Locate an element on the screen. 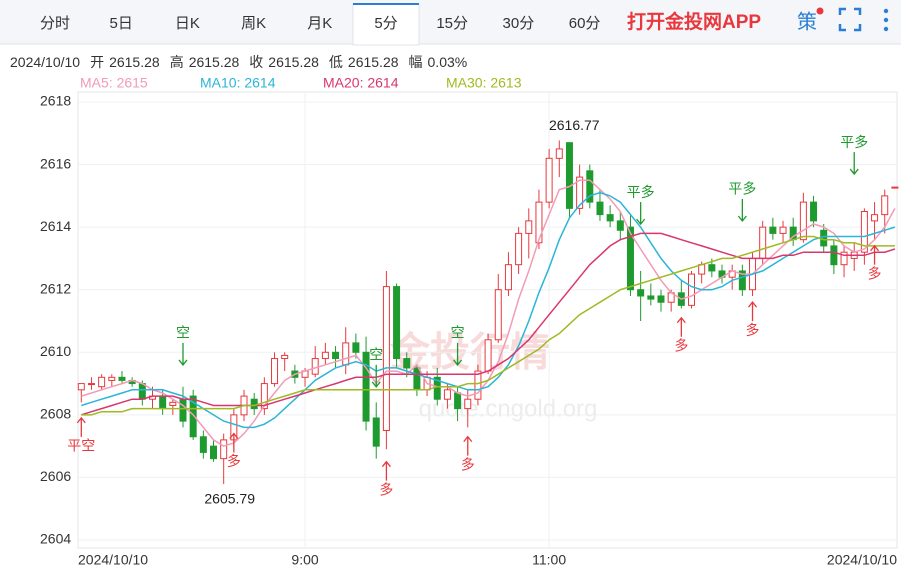 This screenshot has height=568, width=901. legend-entry: MA10: 2614 is located at coordinates (238, 83).